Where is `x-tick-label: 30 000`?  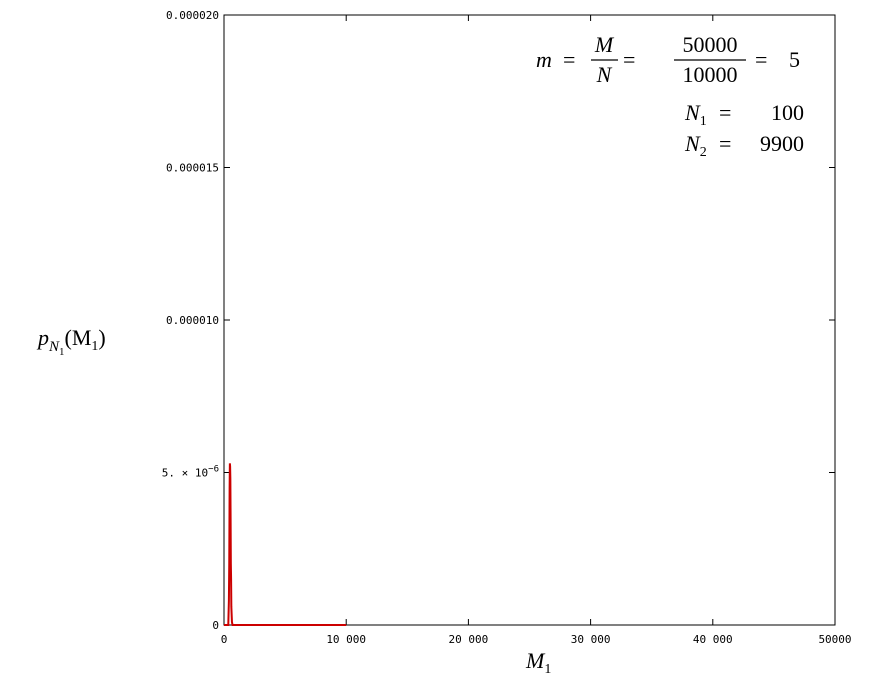
x-tick-label: 30 000 is located at coordinates (591, 639).